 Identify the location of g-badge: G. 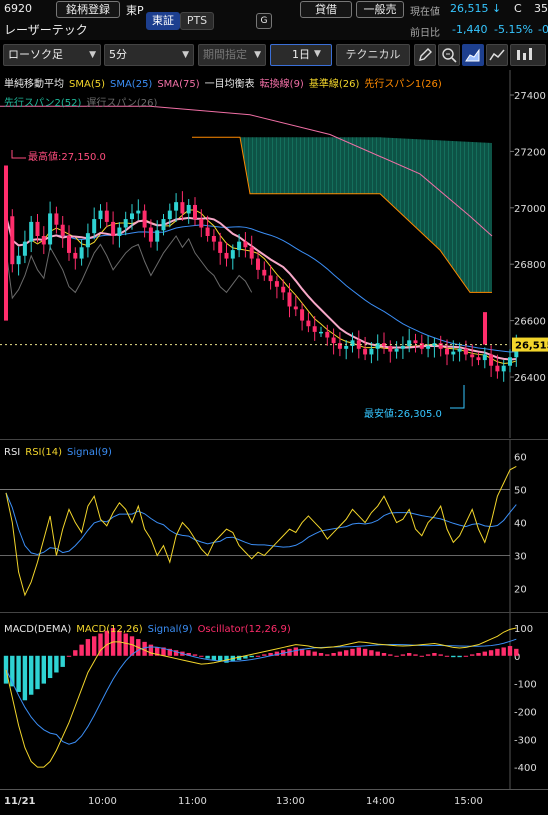
(264, 21).